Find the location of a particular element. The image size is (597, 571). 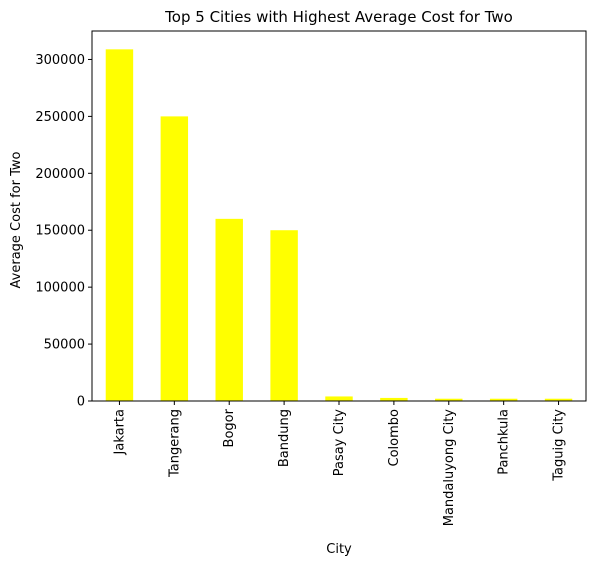

bar-colombo is located at coordinates (394, 399).